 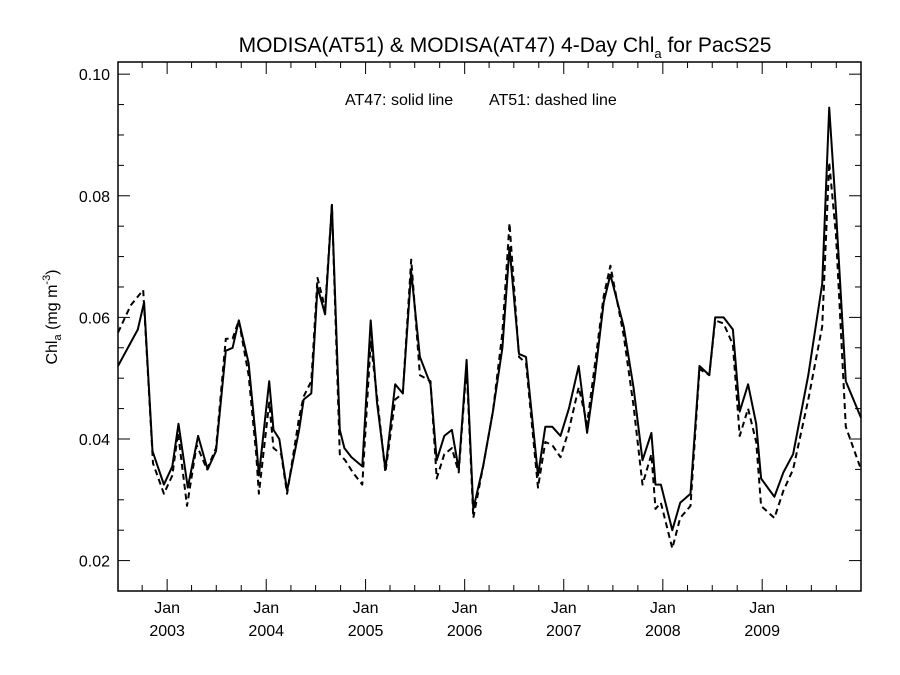 I want to click on y-axis-label: Chla (mg m-3), so click(x=52, y=316).